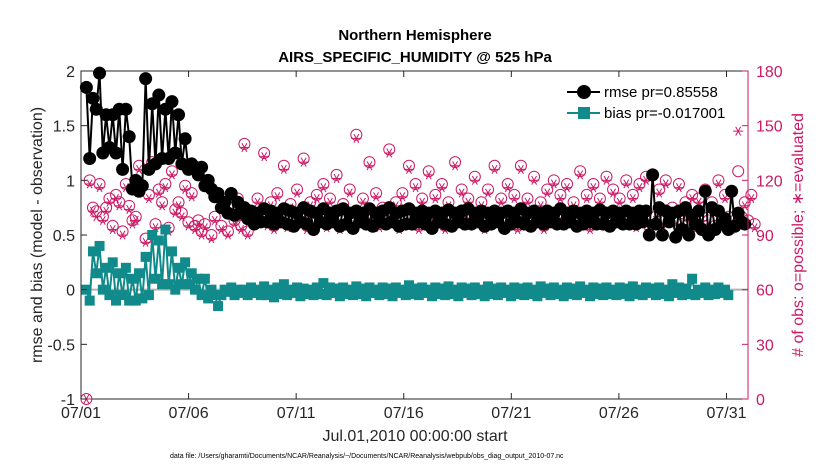 This screenshot has height=470, width=830. Describe the element at coordinates (70, 291) in the screenshot. I see `y-tick-label: 0` at that location.